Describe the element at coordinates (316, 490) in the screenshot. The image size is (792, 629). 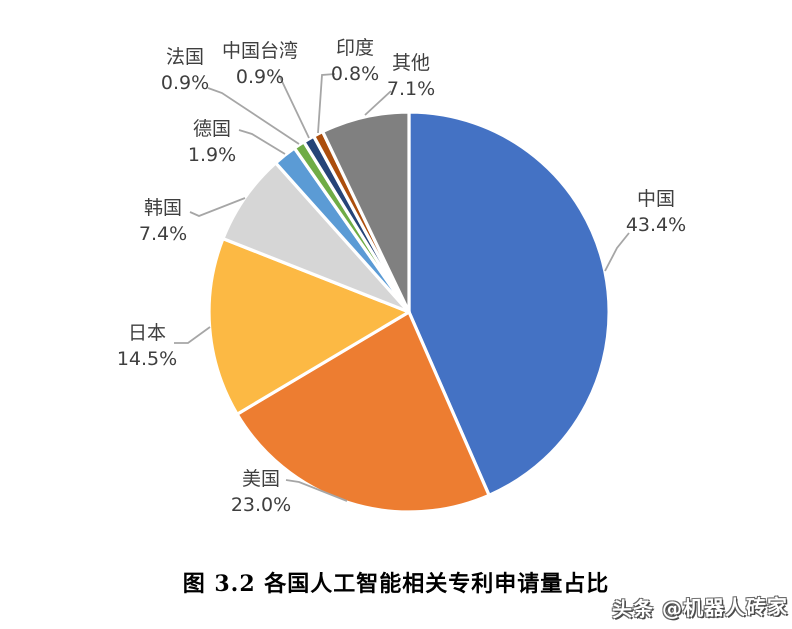
I see `leader-line-usa` at that location.